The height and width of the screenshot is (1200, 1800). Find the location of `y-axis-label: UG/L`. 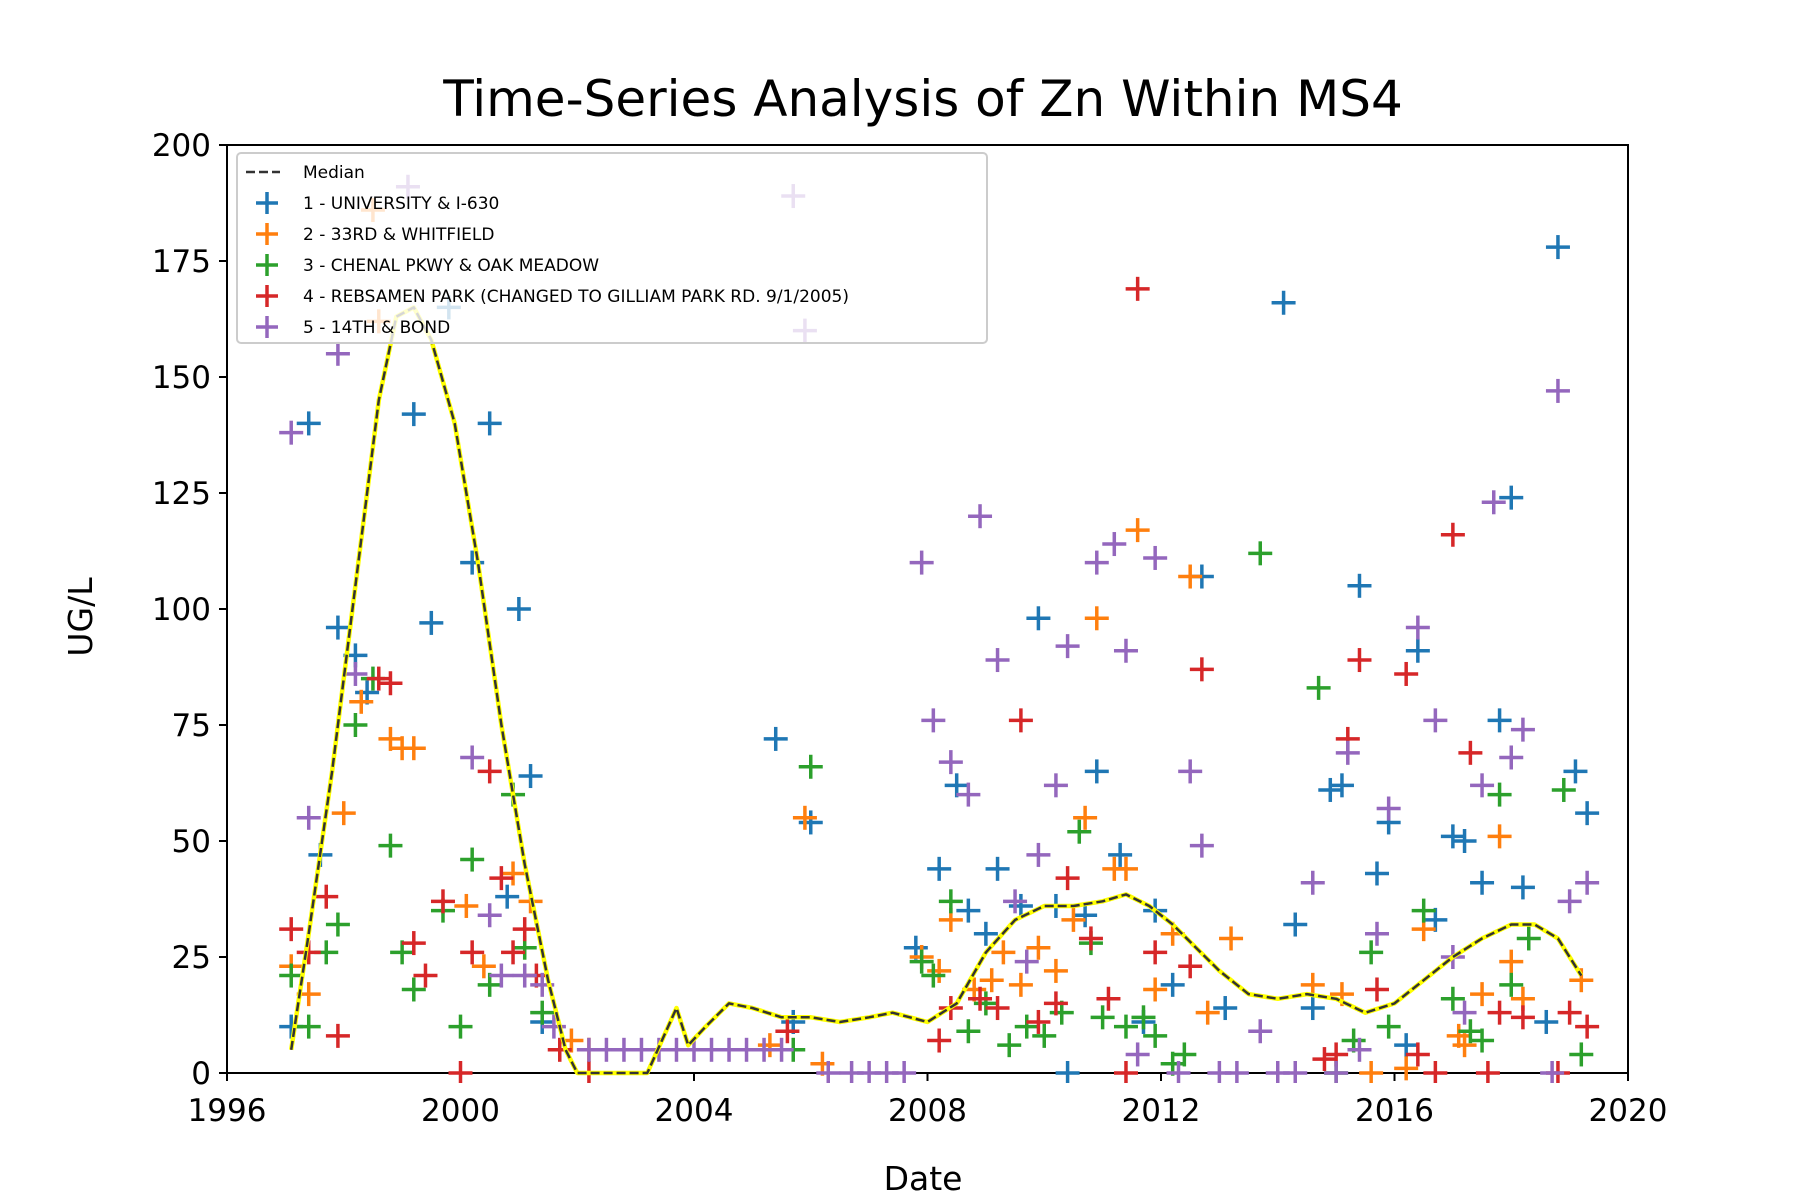

y-axis-label: UG/L is located at coordinates (80, 617).